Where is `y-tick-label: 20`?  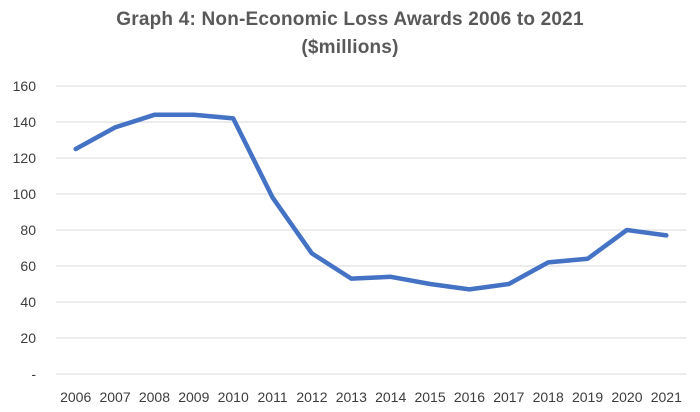
y-tick-label: 20 is located at coordinates (28, 338).